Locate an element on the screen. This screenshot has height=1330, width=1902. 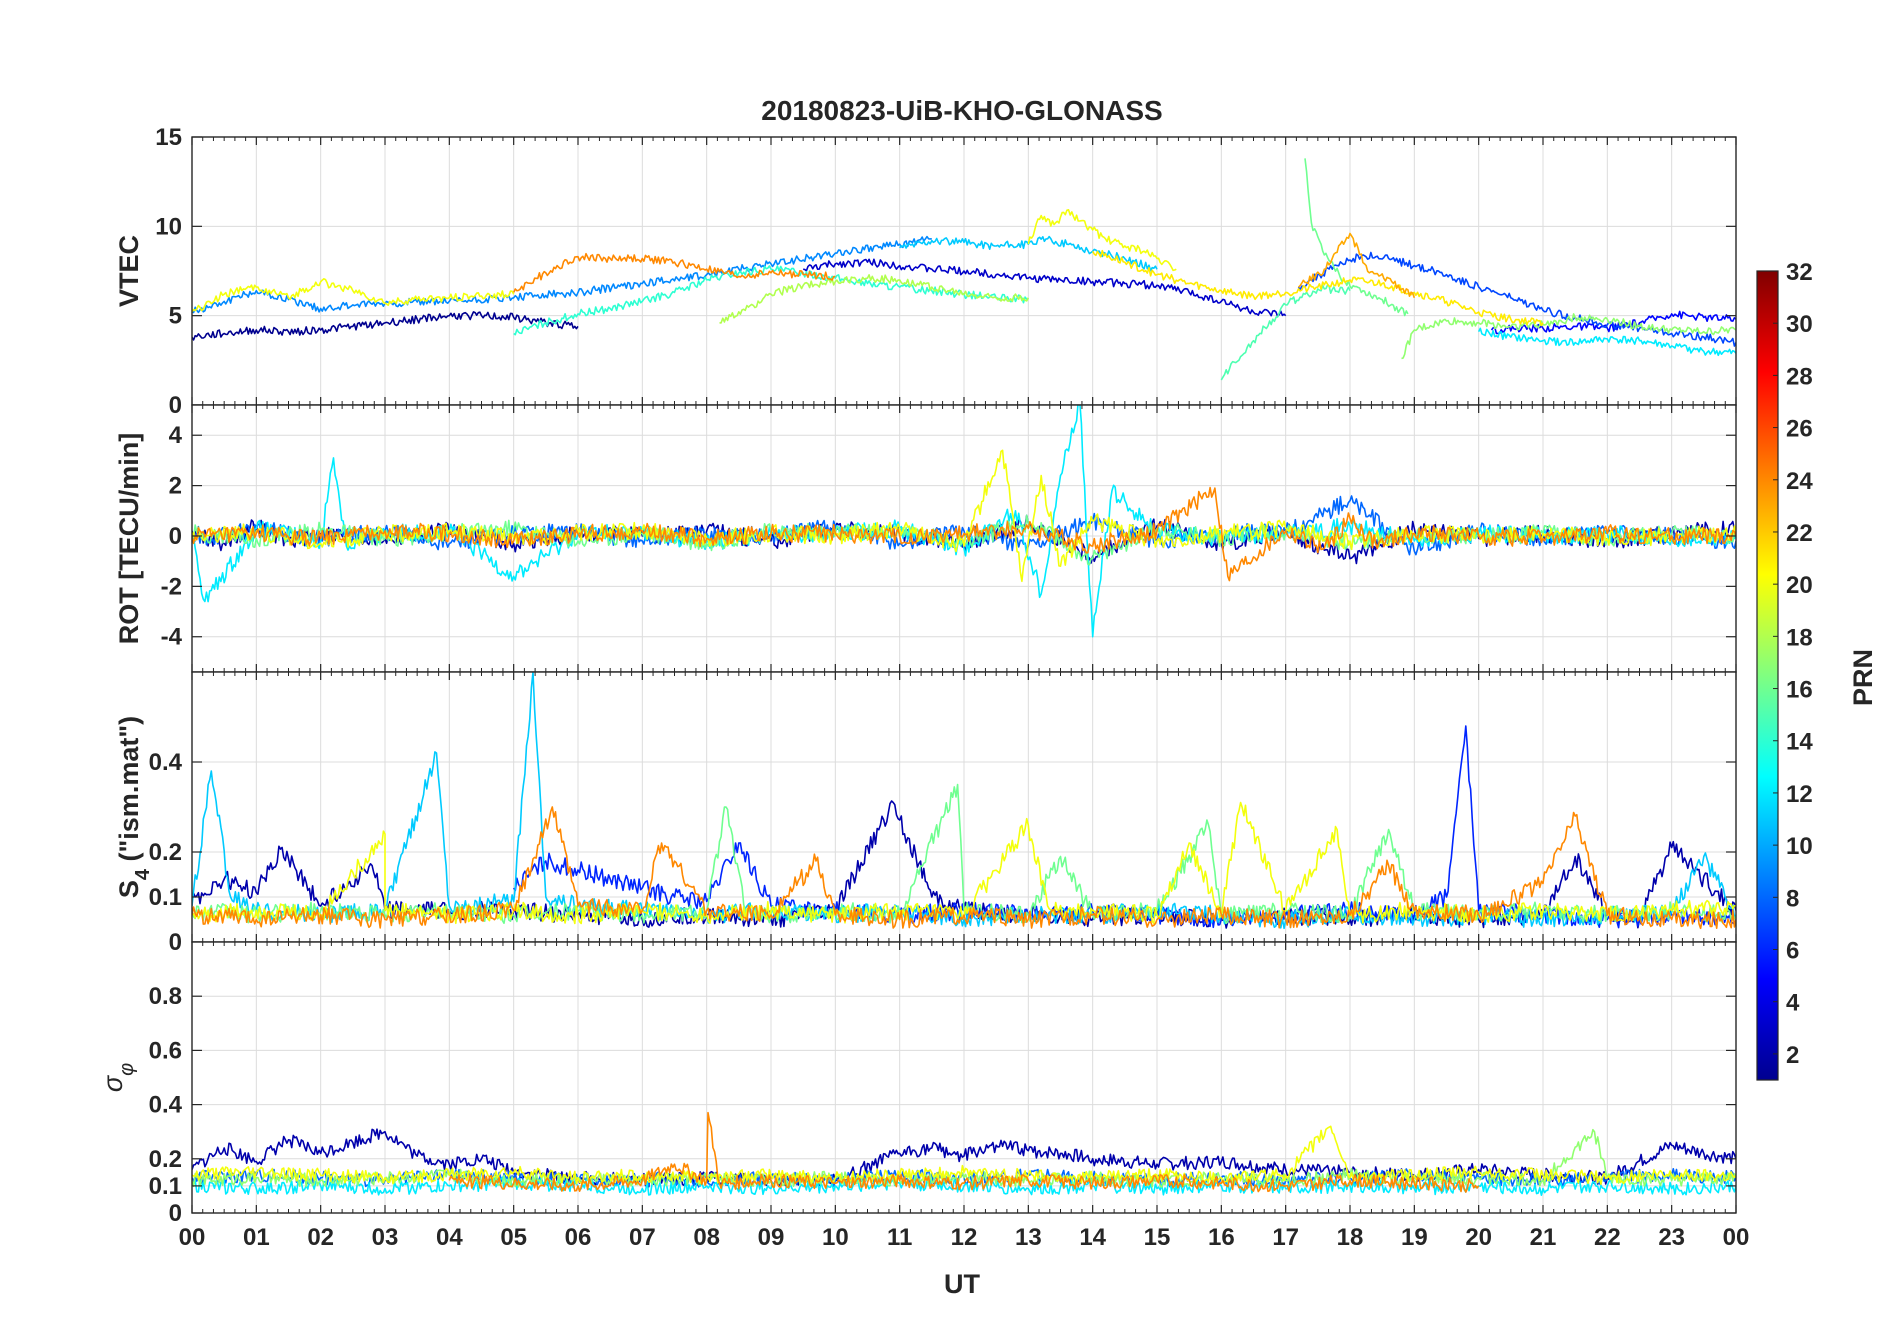
y-axis-label: σφ is located at coordinates (118, 1077).